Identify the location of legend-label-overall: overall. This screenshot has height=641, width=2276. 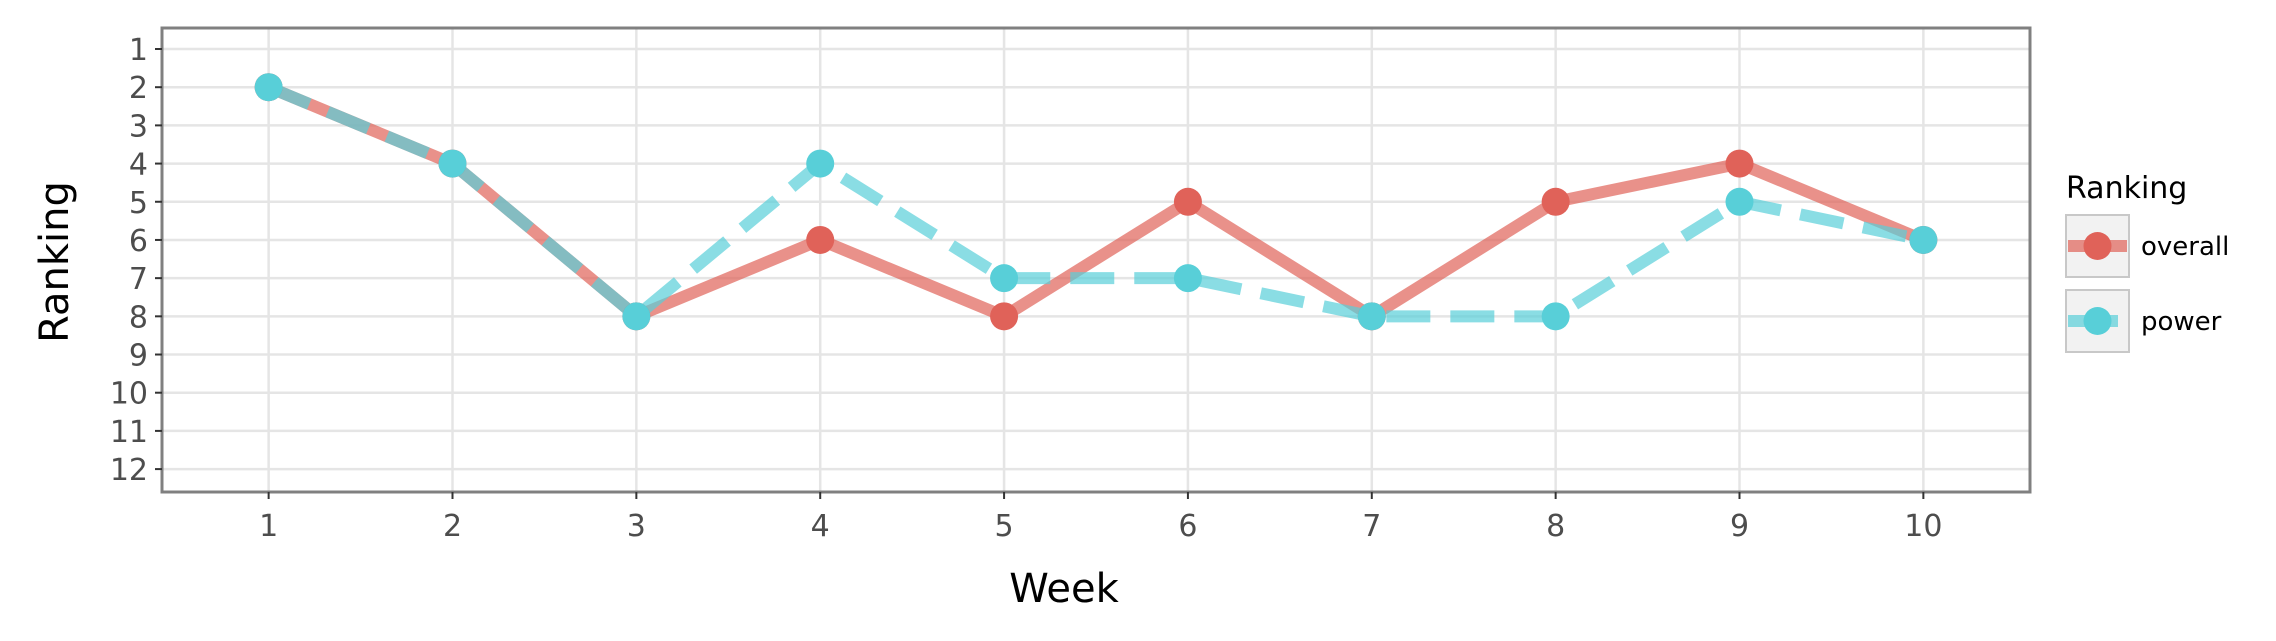
(2185, 247).